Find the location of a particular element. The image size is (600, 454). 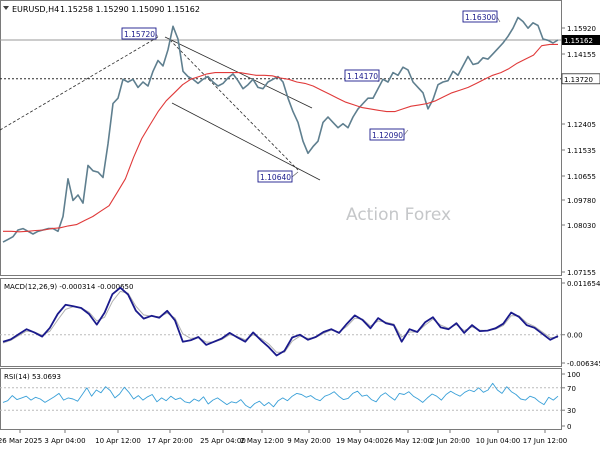

price-tick-label: 1.12405 is located at coordinates (581, 125).